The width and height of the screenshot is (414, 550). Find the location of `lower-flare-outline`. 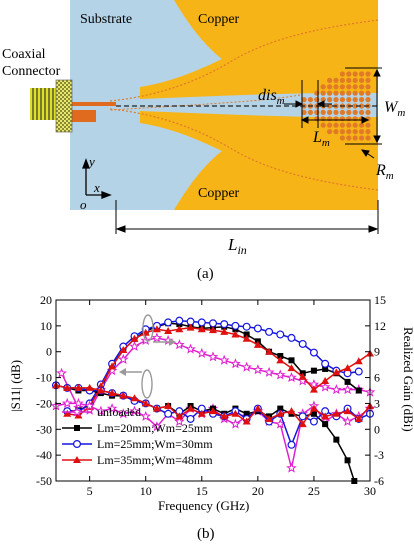

lower-flare-outline is located at coordinates (205, 102).